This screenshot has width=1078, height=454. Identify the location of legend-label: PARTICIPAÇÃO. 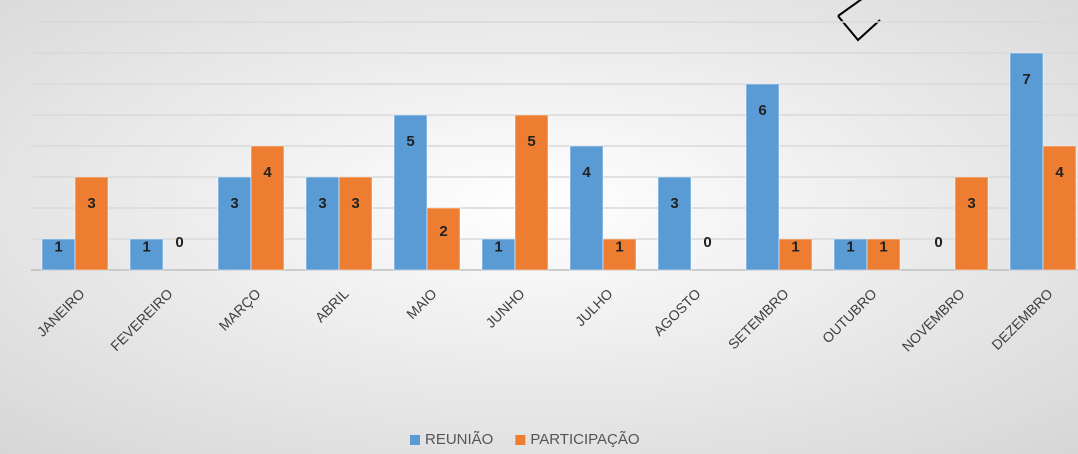
(584, 439).